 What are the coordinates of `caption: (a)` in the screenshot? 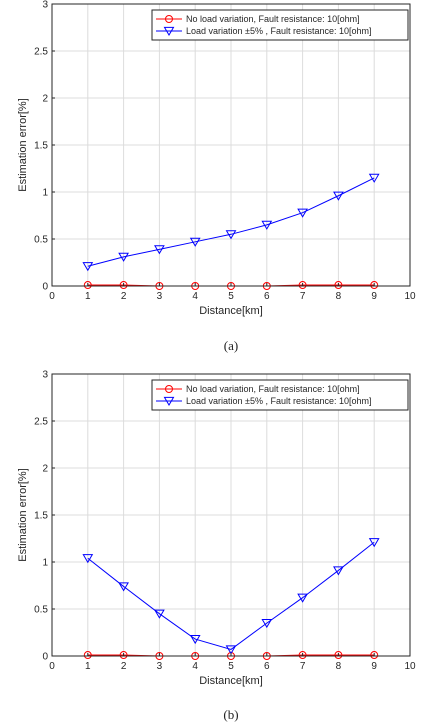 It's located at (231, 345).